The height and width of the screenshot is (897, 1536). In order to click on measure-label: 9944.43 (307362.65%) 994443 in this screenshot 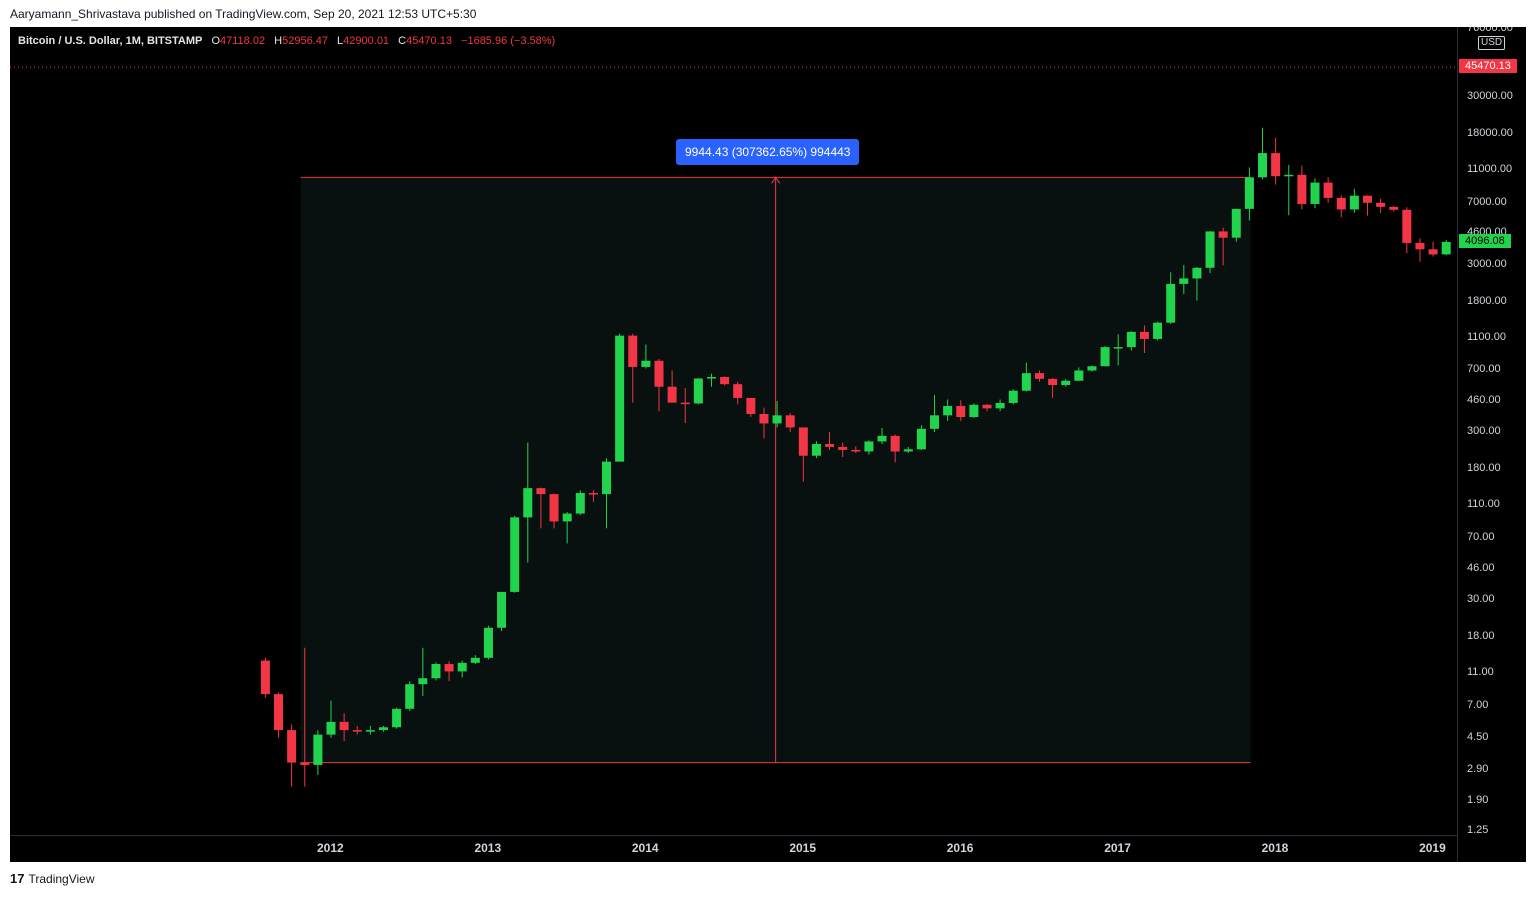, I will do `click(768, 152)`.